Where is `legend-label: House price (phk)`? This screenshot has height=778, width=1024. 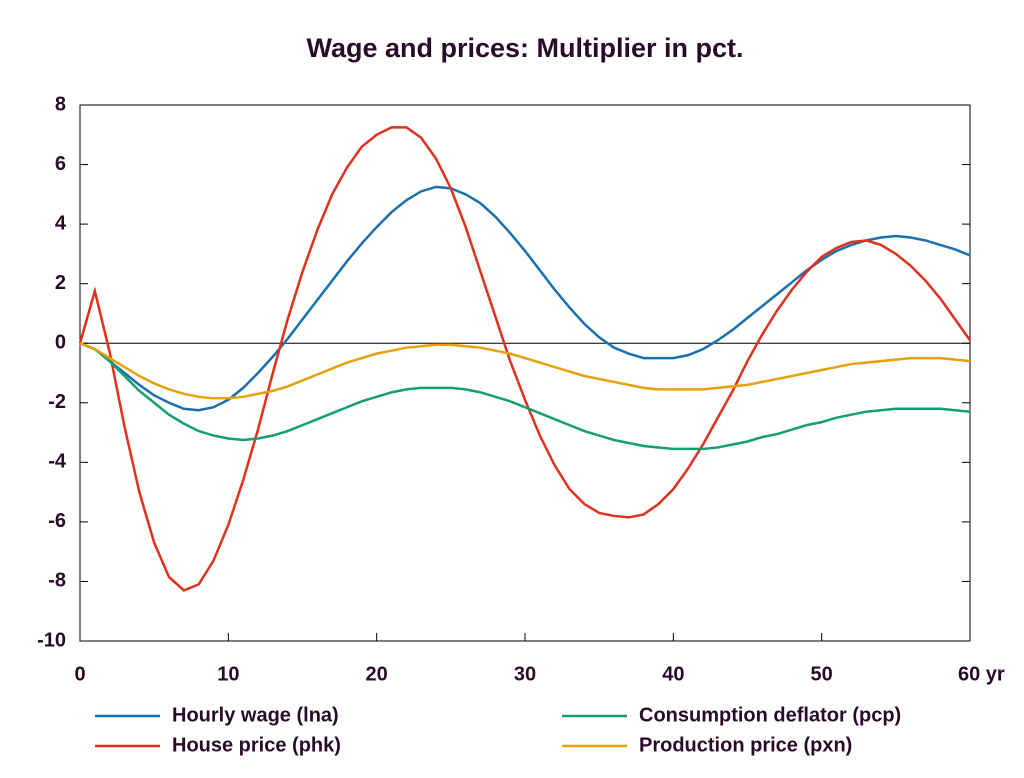 legend-label: House price (phk) is located at coordinates (256, 745).